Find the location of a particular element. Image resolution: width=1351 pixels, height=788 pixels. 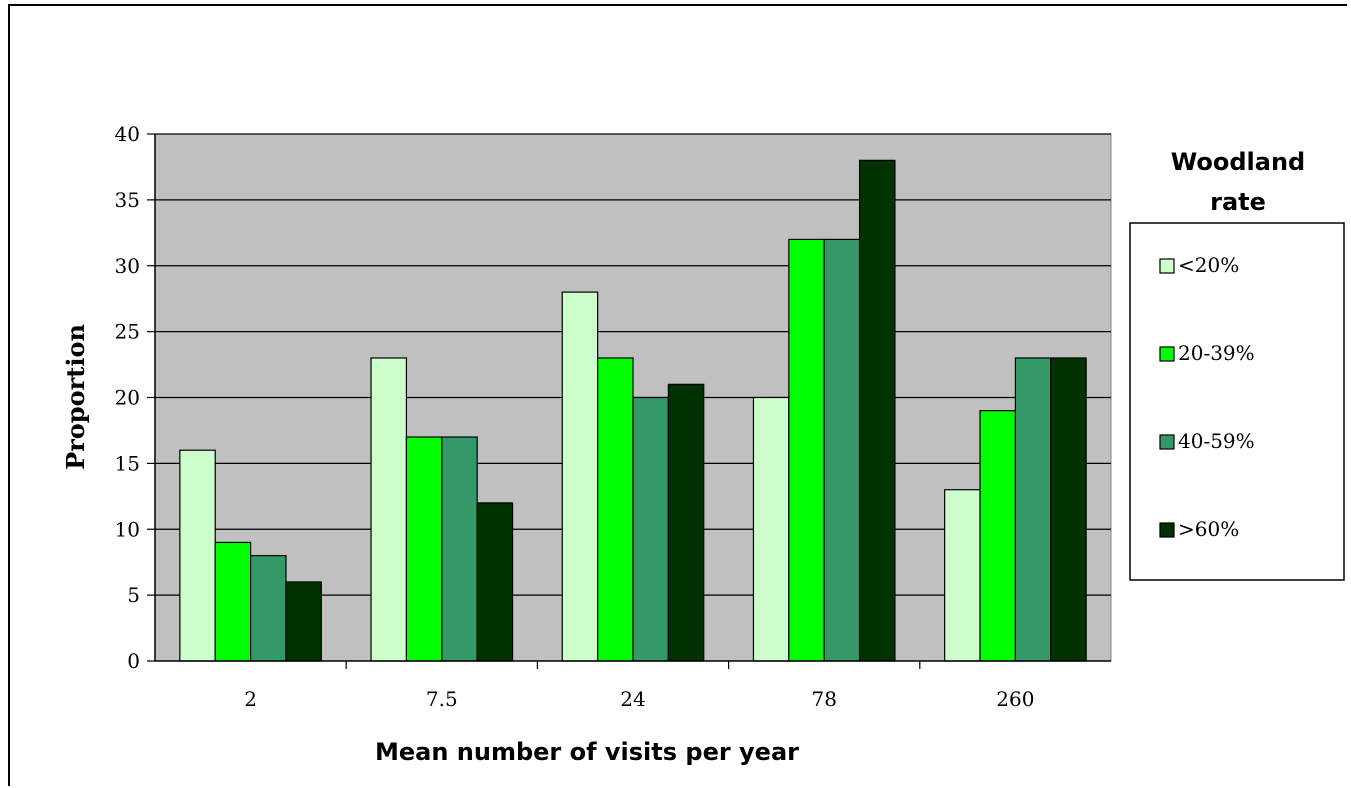

legend-title-line-1: Woodland is located at coordinates (1238, 162).